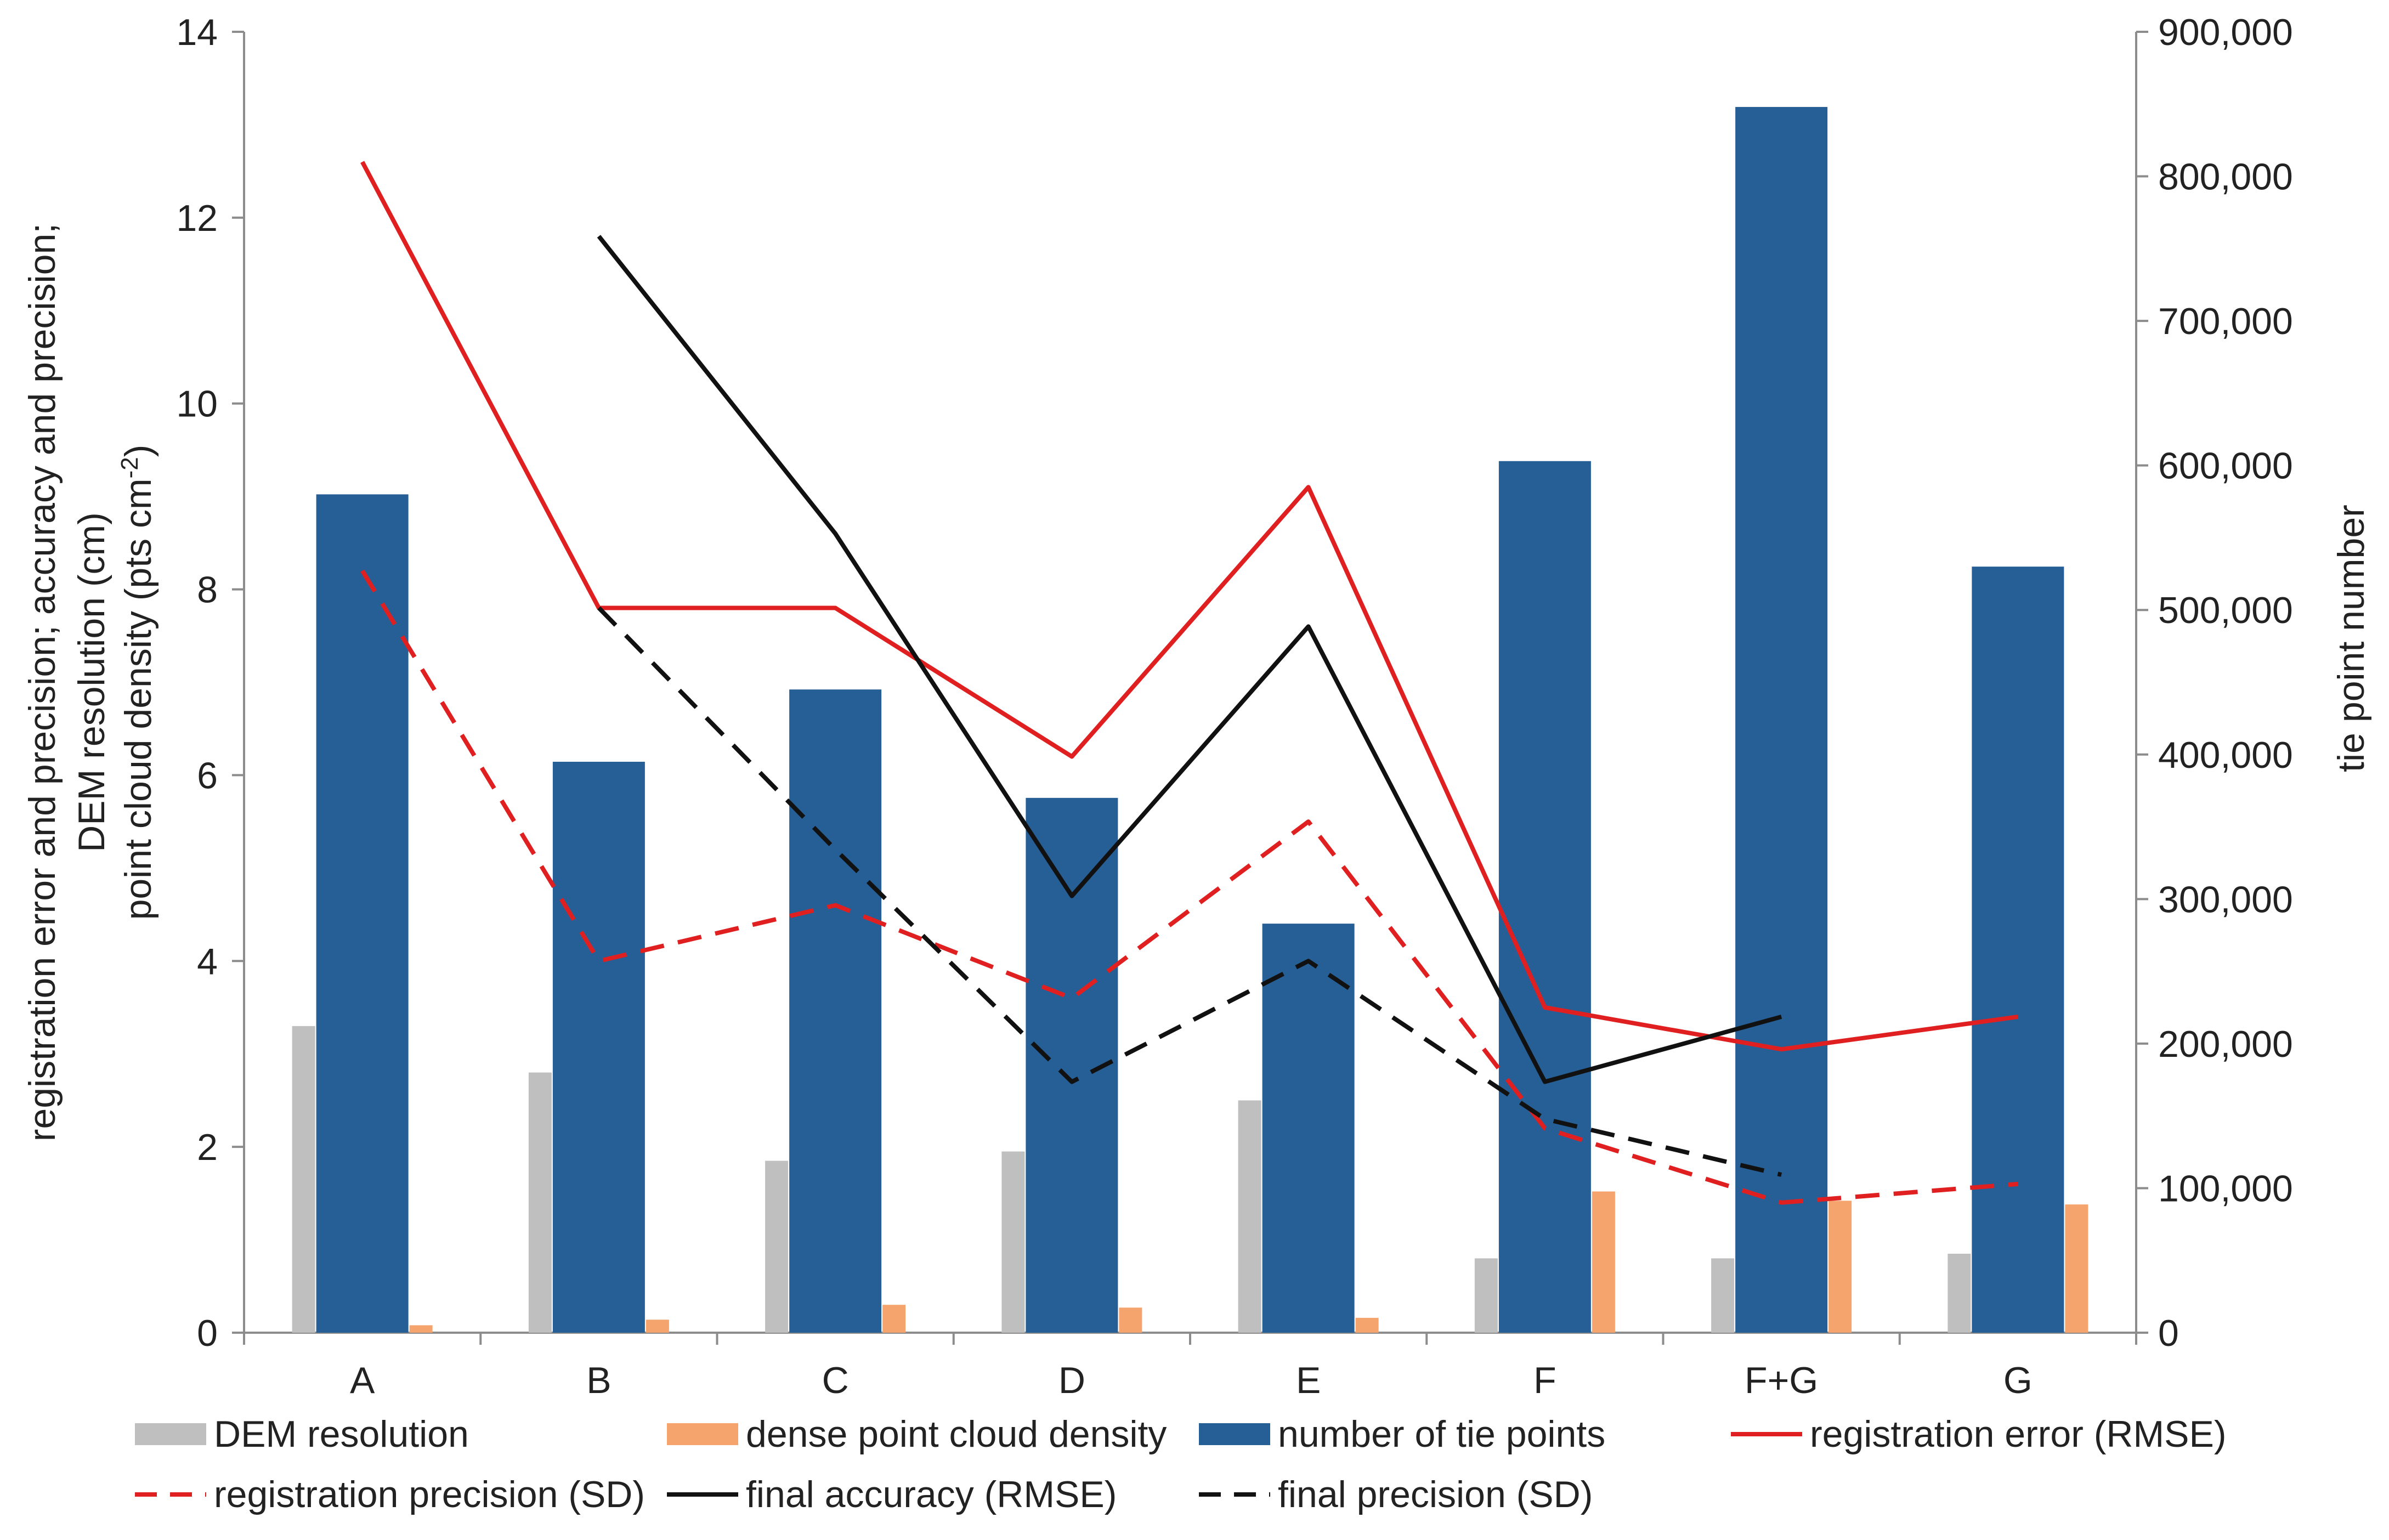 The image size is (2389, 1540). I want to click on legend-item-final-precision: final precision (SD), so click(1396, 1494).